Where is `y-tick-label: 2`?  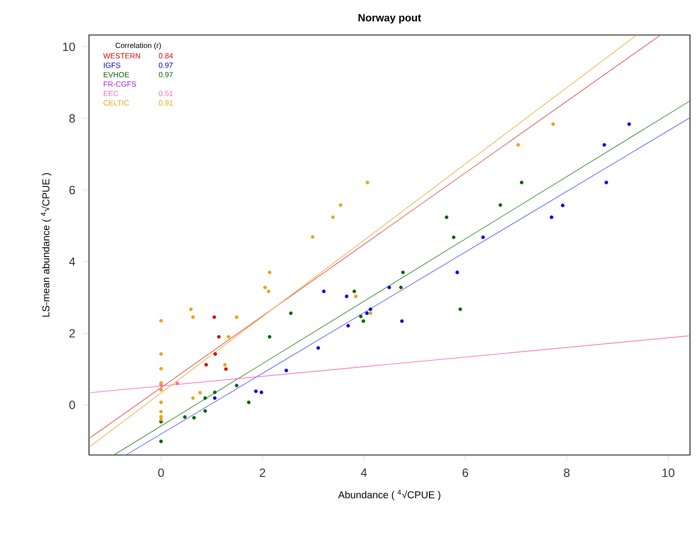
y-tick-label: 2 is located at coordinates (72, 333).